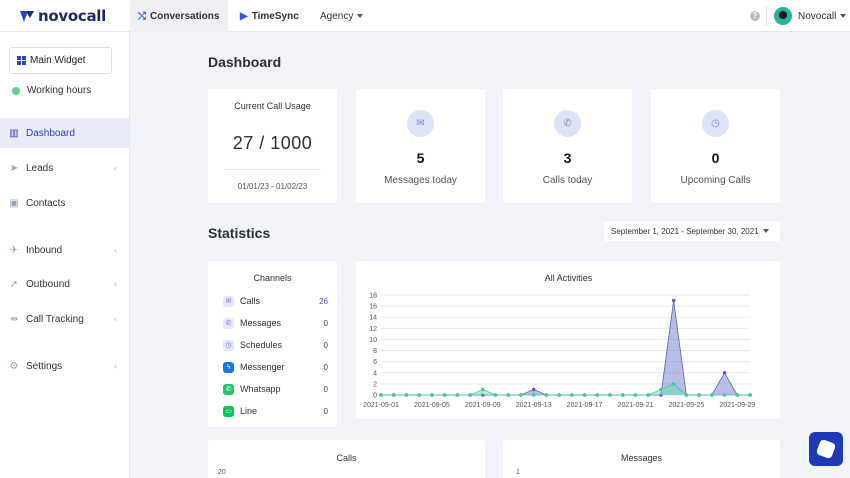 The image size is (850, 478). What do you see at coordinates (222, 472) in the screenshot?
I see `axis-tick-label: 20` at bounding box center [222, 472].